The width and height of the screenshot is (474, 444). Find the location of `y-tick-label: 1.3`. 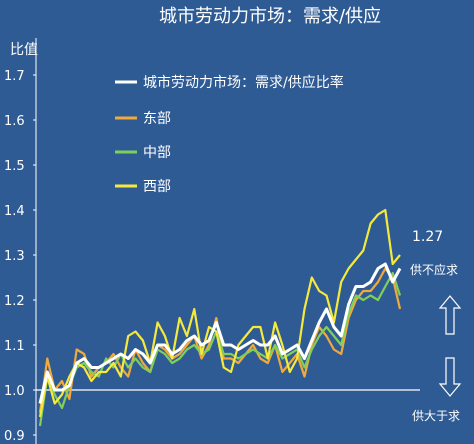

y-tick-label: 1.3 is located at coordinates (14, 256).